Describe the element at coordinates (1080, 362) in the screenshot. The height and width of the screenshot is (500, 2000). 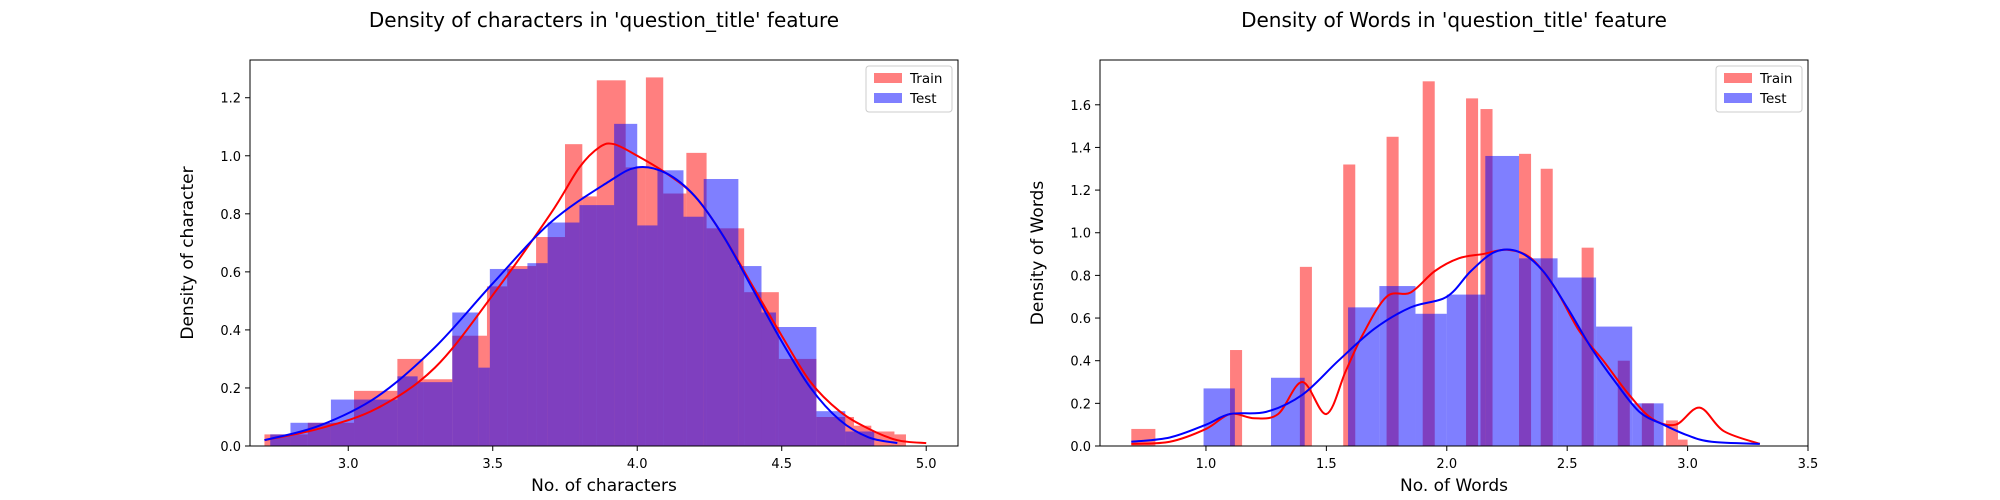
I see `chart-1-y-tick-label: 0.4` at that location.